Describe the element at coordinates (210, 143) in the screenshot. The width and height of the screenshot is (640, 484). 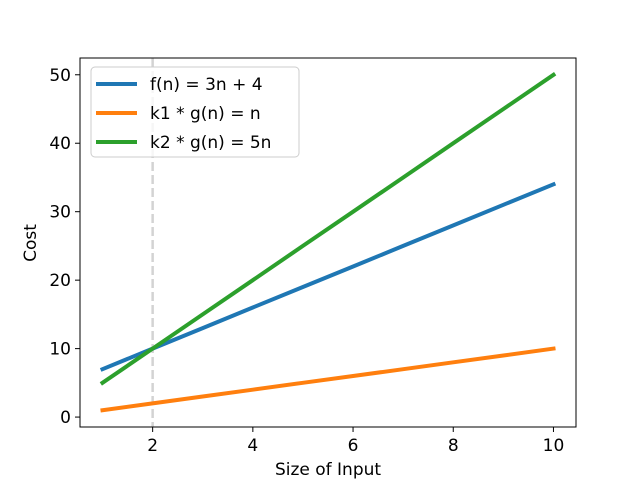
I see `legend-label-k2: k2 * g(n) = 5n` at that location.